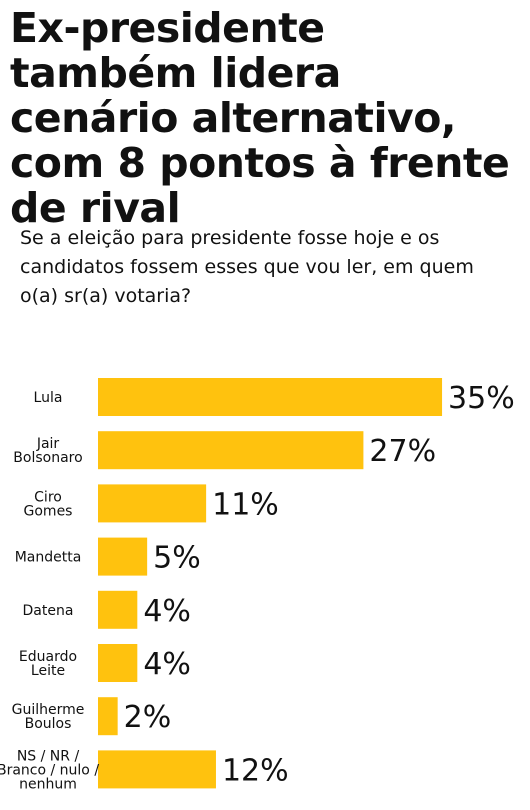  What do you see at coordinates (48, 611) in the screenshot?
I see `category-label: Datena` at bounding box center [48, 611].